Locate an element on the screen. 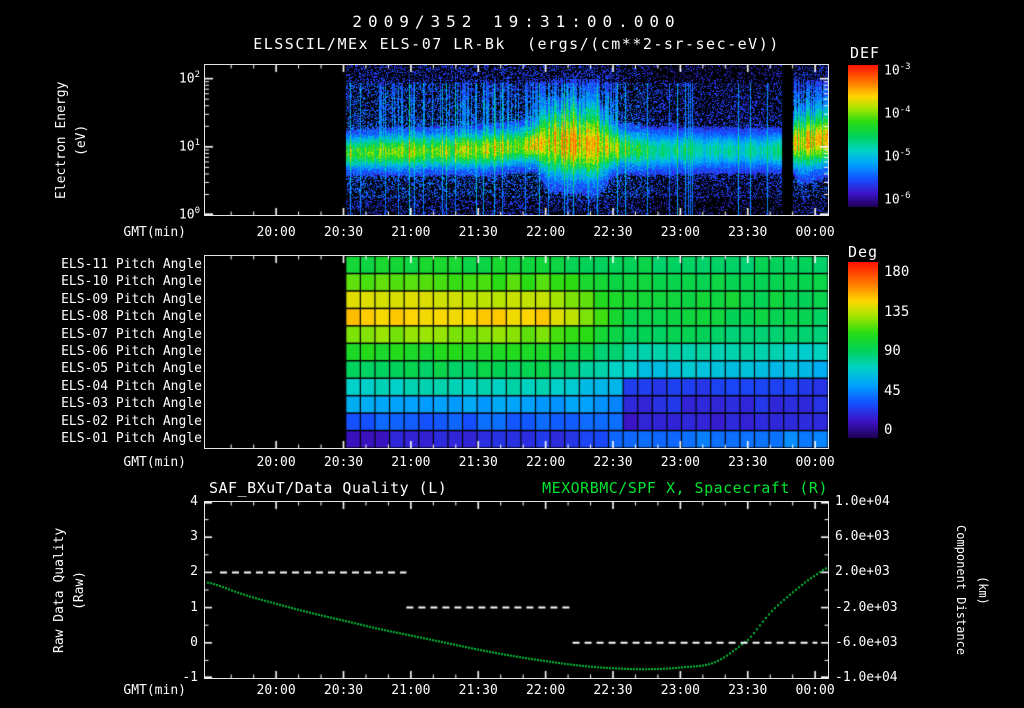  distance-axis-tick: 1.0e+04 is located at coordinates (862, 501).